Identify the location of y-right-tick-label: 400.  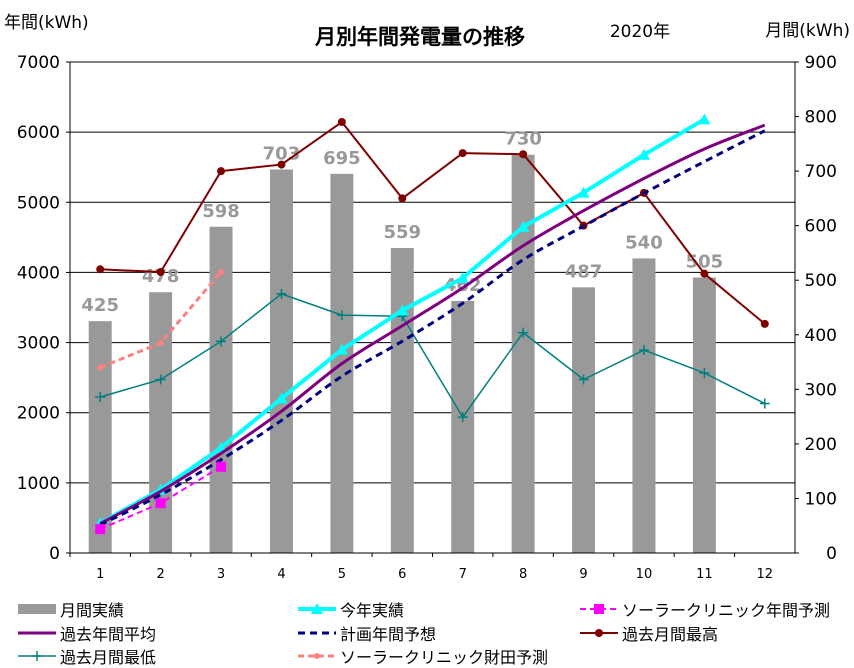
(821, 336).